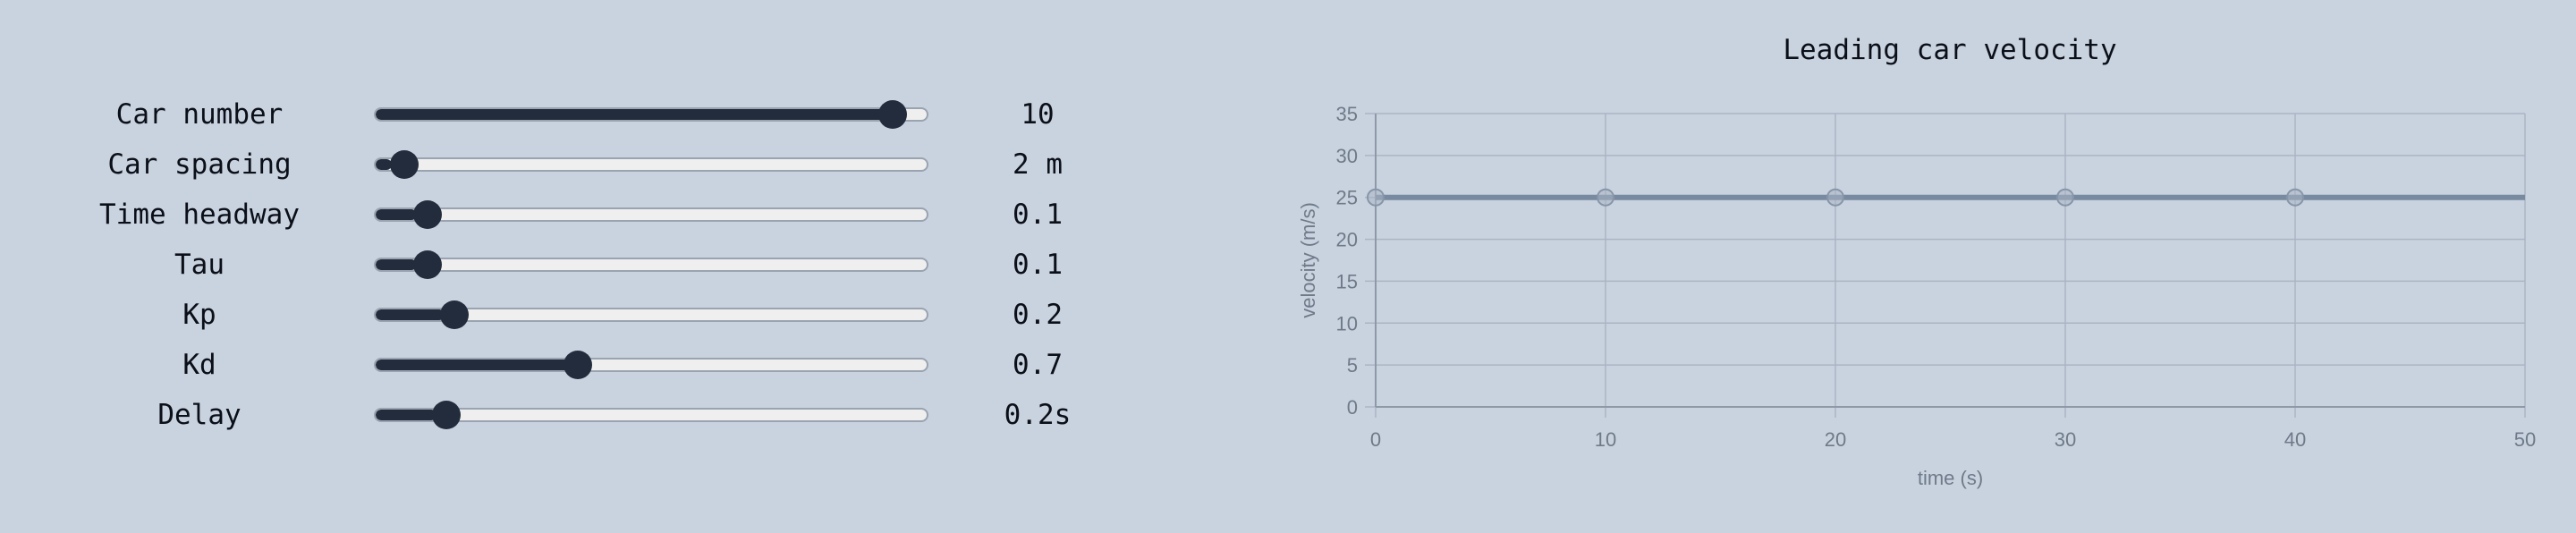  I want to click on slider-fill-delay, so click(406, 415).